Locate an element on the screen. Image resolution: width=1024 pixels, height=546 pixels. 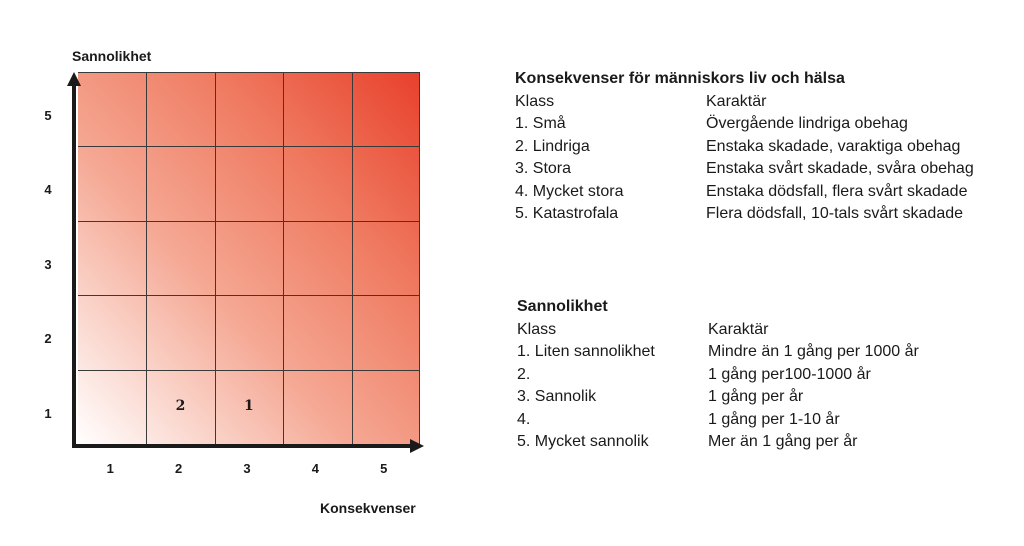
y-axis-title: Sannolikhet is located at coordinates (112, 56).